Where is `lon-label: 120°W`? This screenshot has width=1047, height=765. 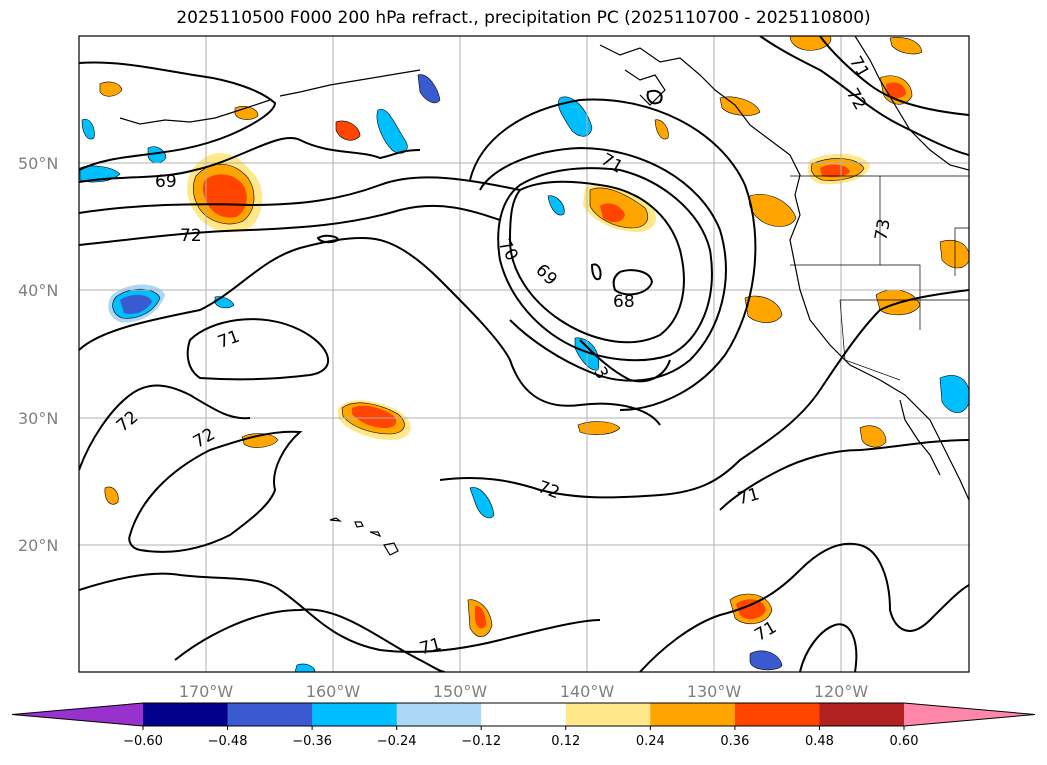 lon-label: 120°W is located at coordinates (841, 691).